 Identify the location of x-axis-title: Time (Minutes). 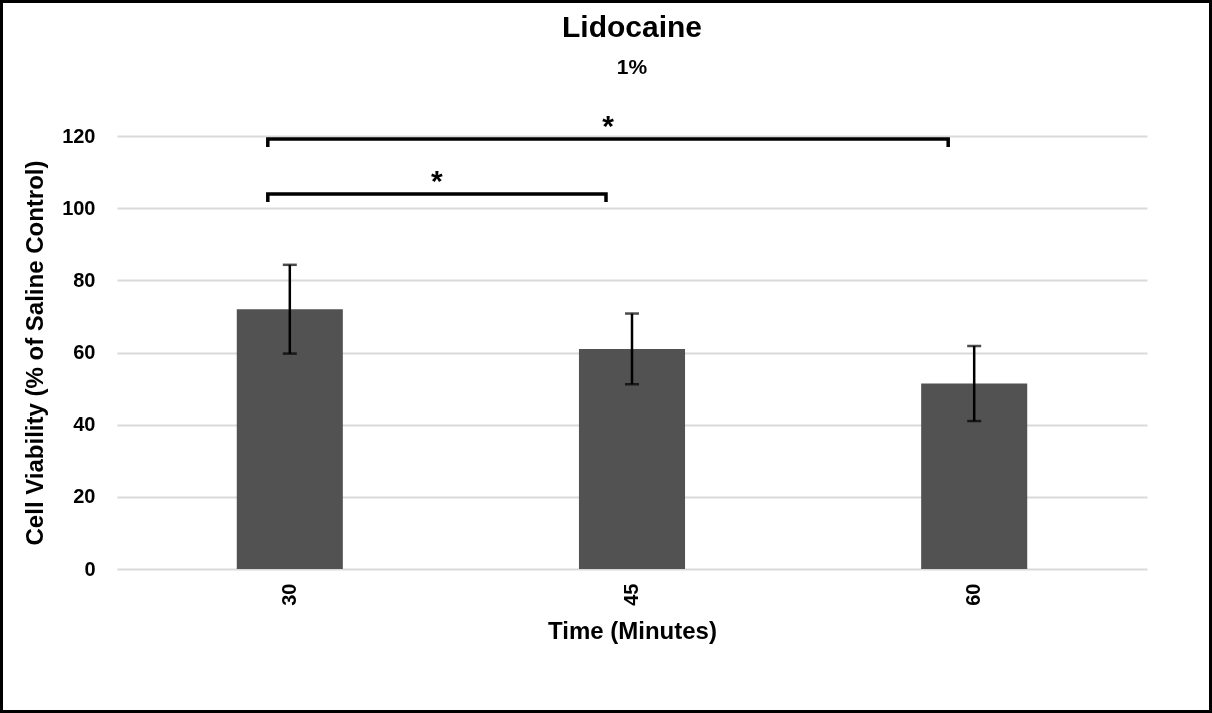
(632, 630).